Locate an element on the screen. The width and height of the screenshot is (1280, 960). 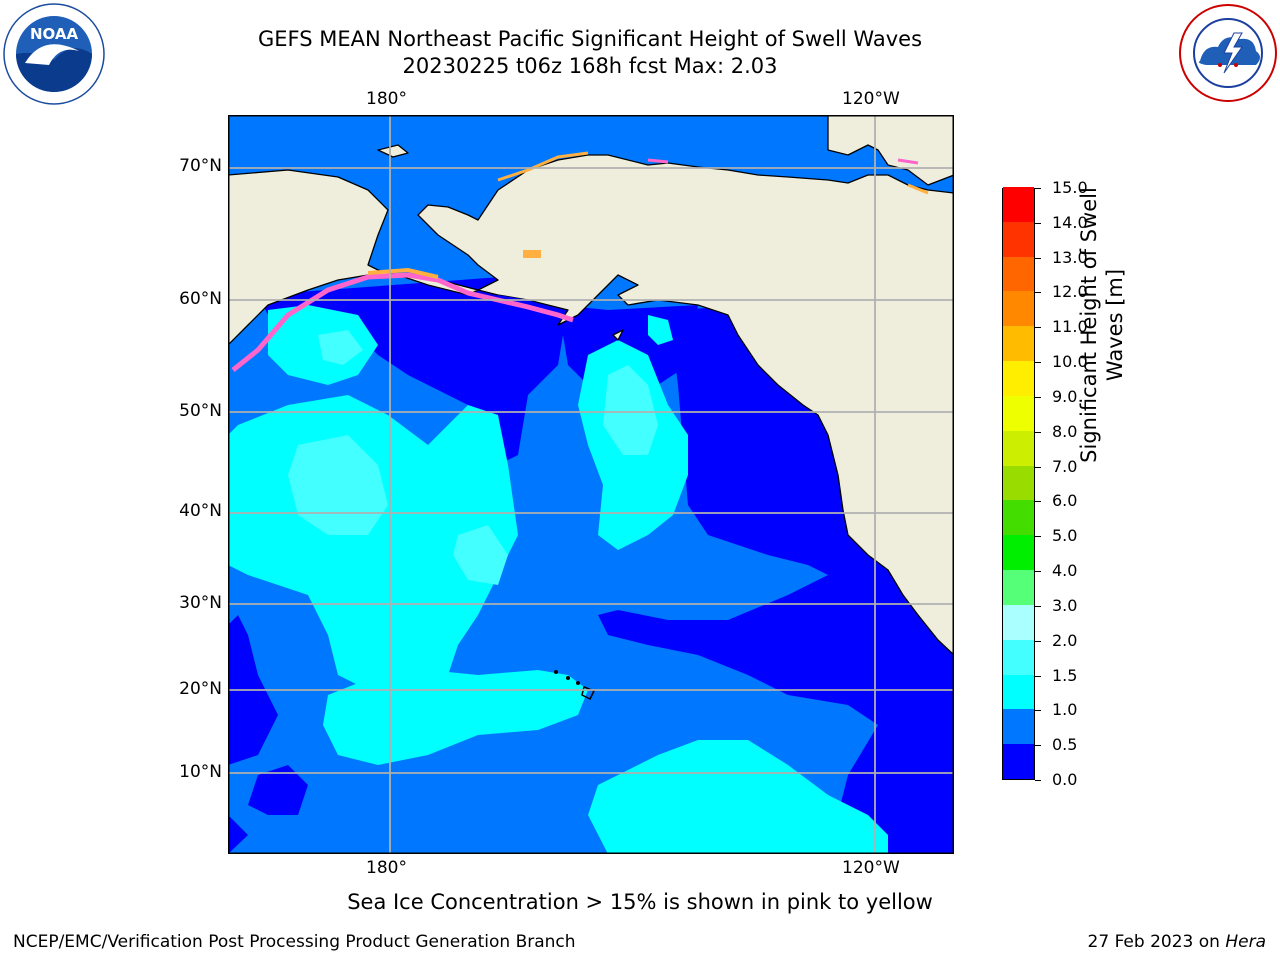
colorbar-tick-label: 4.0 is located at coordinates (1065, 571).